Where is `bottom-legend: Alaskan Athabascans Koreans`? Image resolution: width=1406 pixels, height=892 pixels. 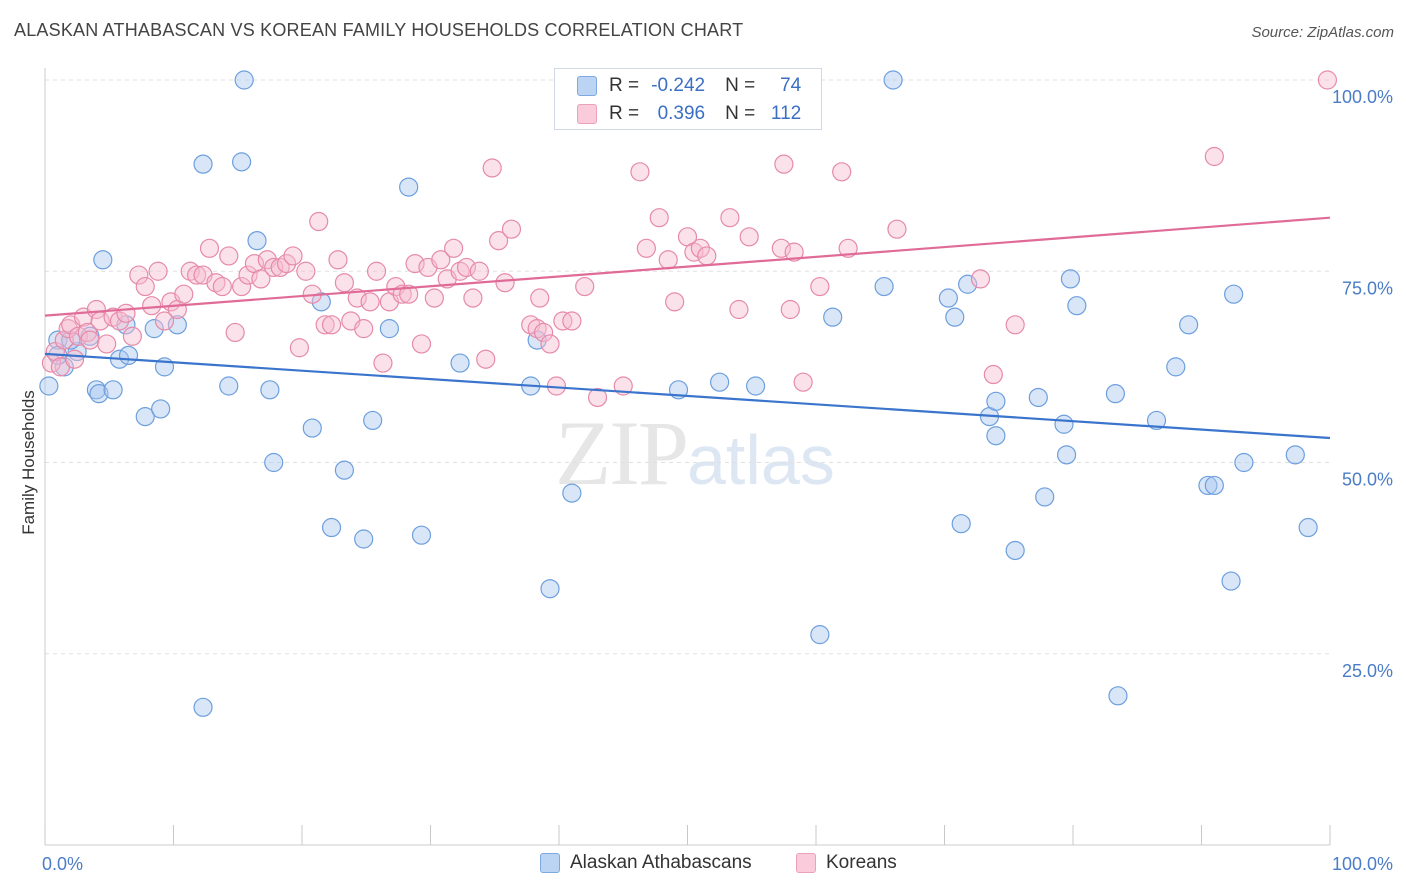
bottom-legend: Alaskan Athabascans Koreans is located at coordinates (703, 864).